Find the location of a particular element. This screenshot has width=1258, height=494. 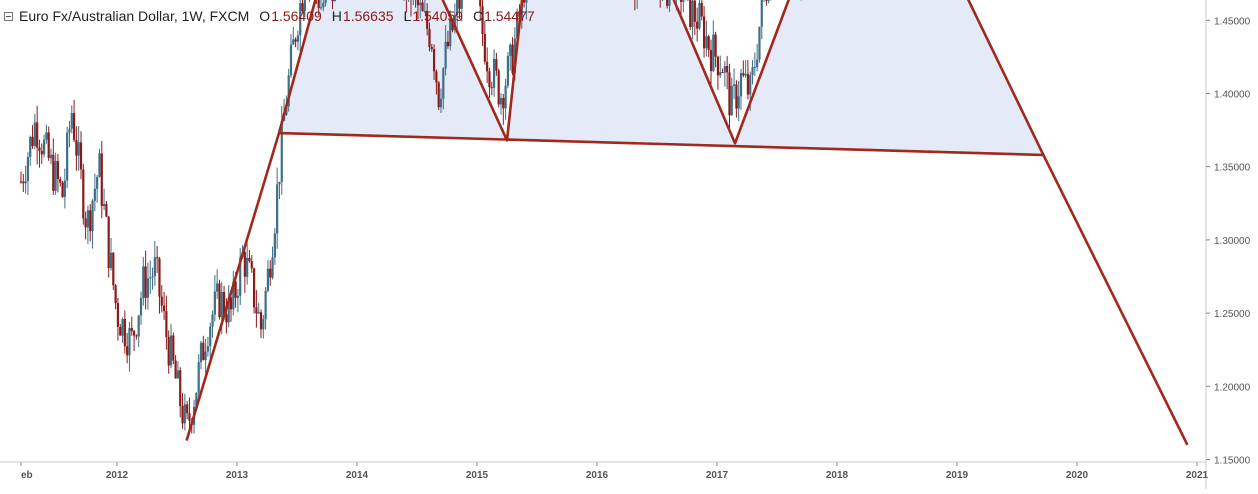

x-tick-label: eb is located at coordinates (27, 475).